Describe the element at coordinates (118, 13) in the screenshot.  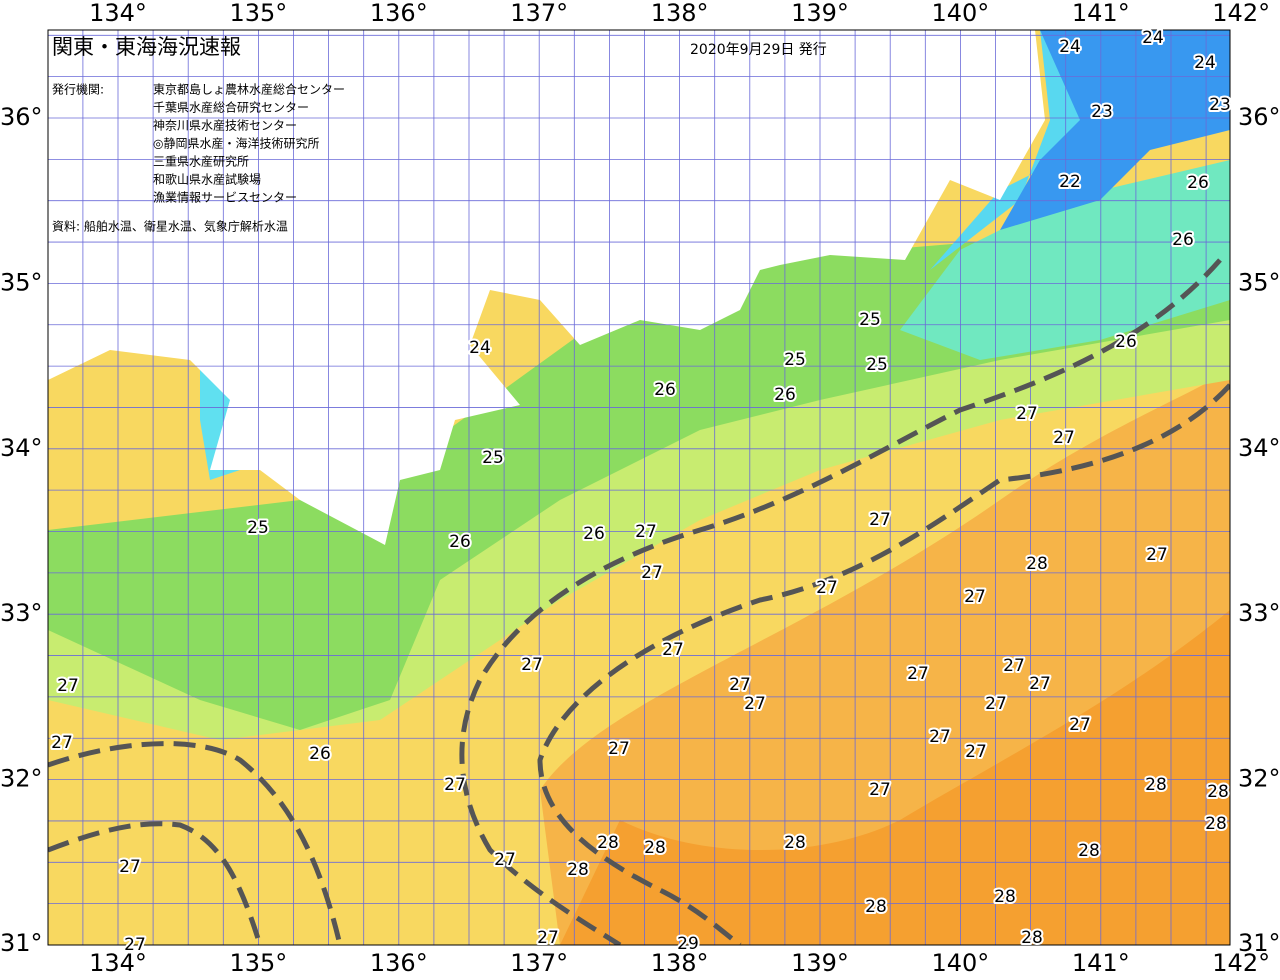
I see `longitude-label-top: 134°` at that location.